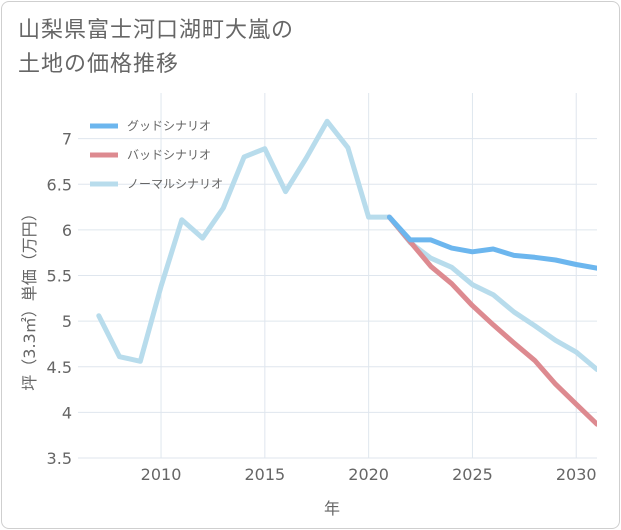 The width and height of the screenshot is (621, 530). I want to click on x-tick-label: 2010, so click(161, 474).